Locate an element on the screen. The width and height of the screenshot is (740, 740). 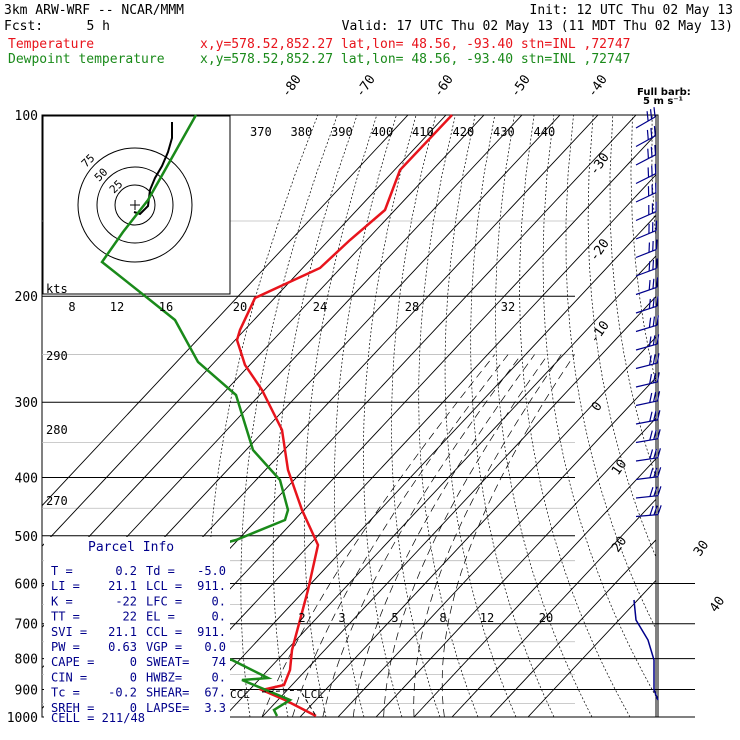
init-time: Init: 12 UTC Thu 02 May 13 is located at coordinates (632, 10).